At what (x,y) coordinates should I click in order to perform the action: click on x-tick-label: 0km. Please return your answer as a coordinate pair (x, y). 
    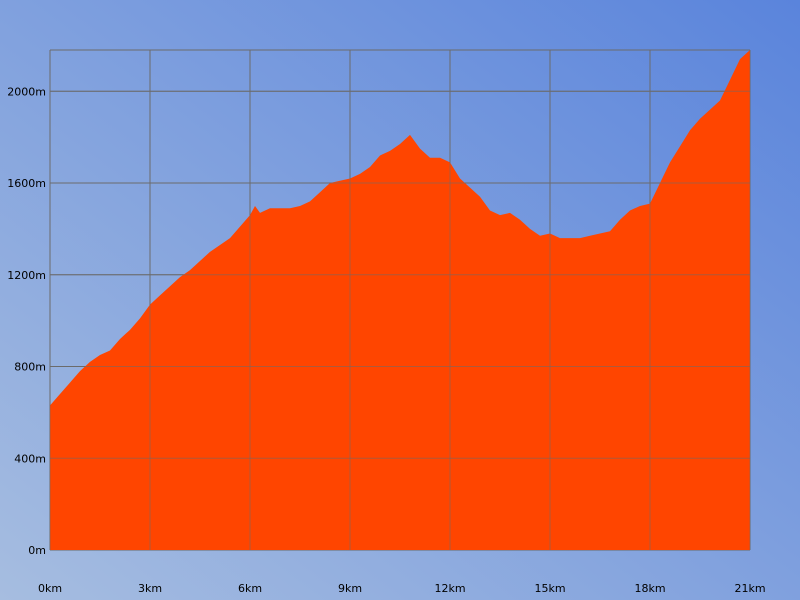
    Looking at the image, I should click on (50, 588).